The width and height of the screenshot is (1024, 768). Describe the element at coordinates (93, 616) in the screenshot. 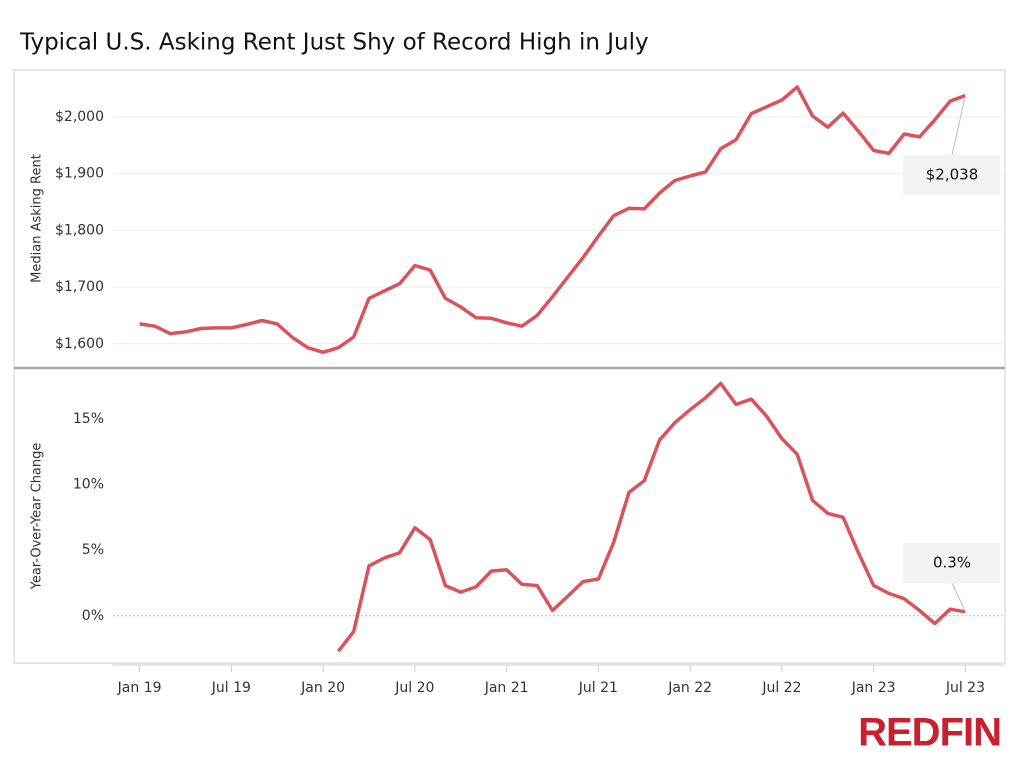

I see `y-tick-label: 0%` at that location.